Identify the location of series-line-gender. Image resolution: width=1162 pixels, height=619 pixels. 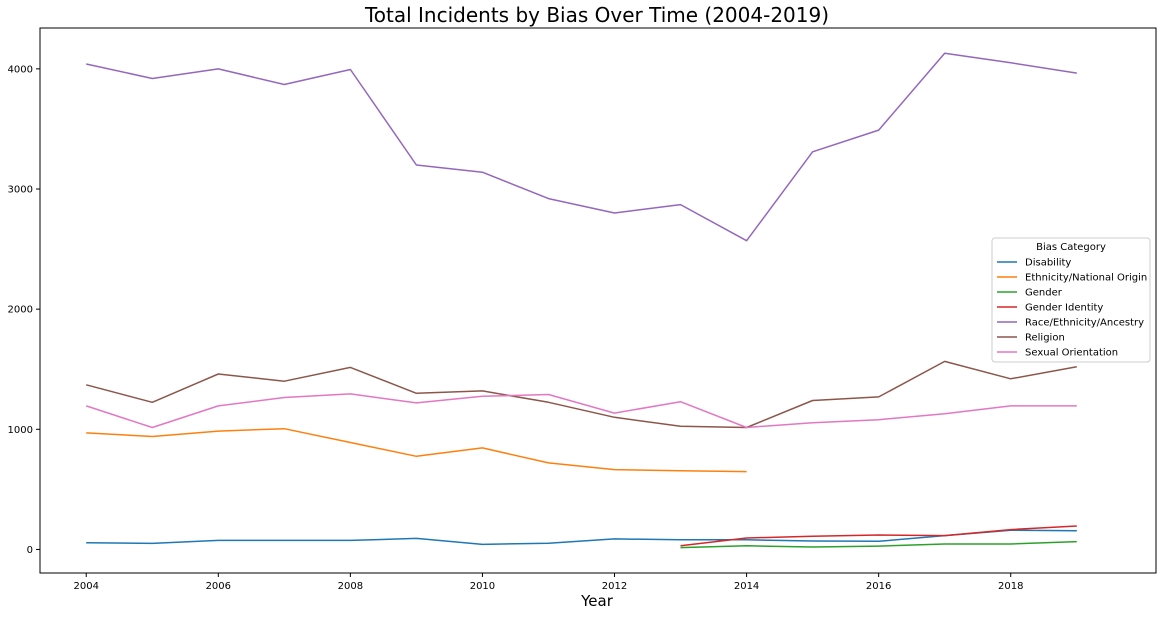
(878, 544).